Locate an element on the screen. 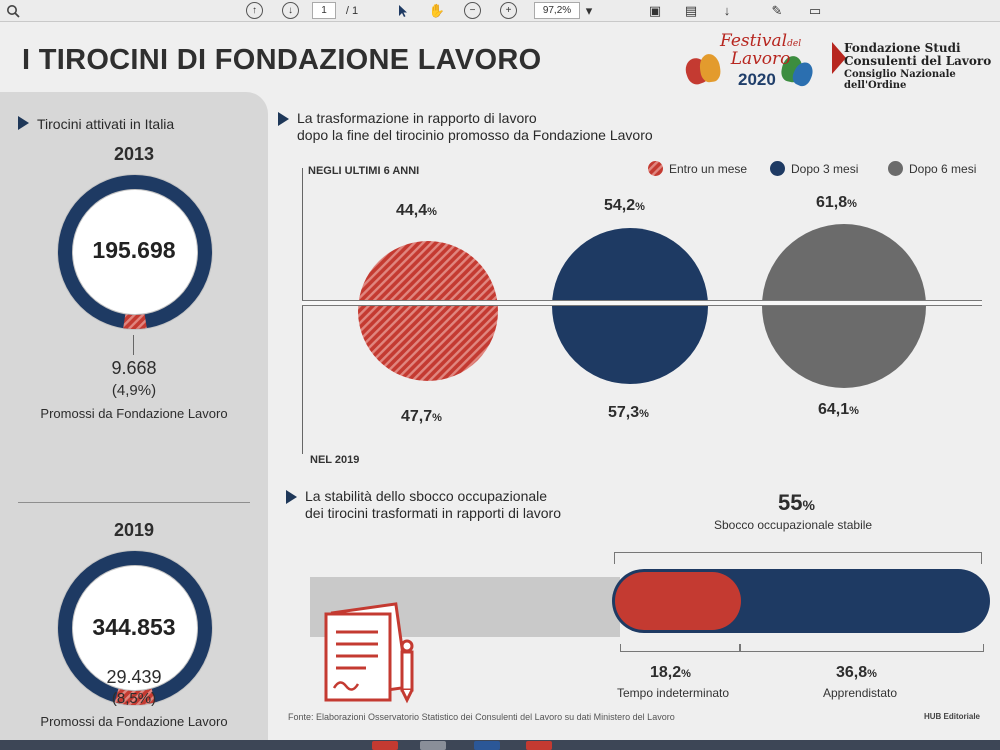 The height and width of the screenshot is (750, 1000). total-2013: 195.698 is located at coordinates (134, 250).